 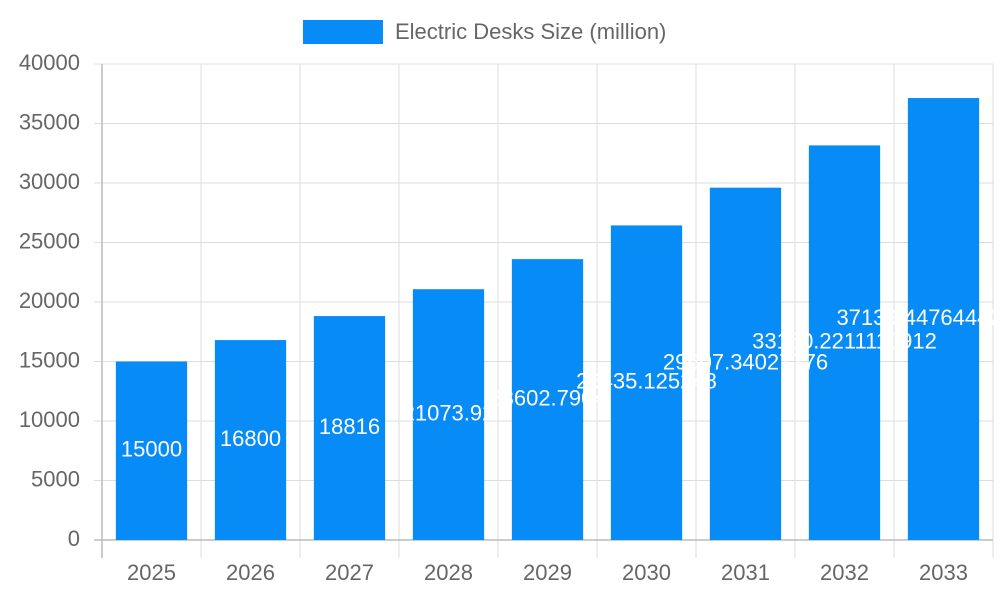 What do you see at coordinates (646, 572) in the screenshot?
I see `x-tick-label: 2030` at bounding box center [646, 572].